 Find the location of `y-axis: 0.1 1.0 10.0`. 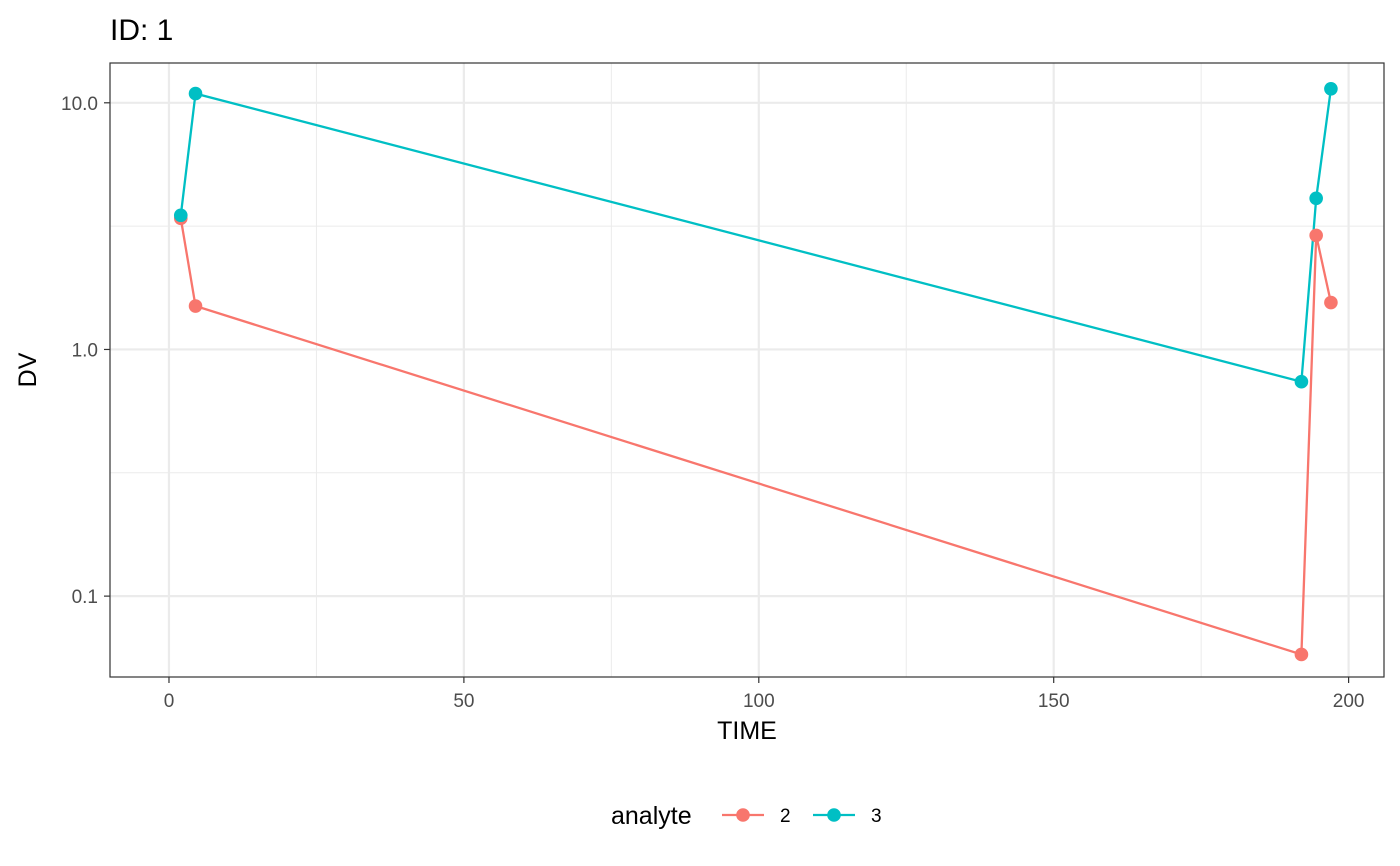

y-axis: 0.1 1.0 10.0 is located at coordinates (85, 351).